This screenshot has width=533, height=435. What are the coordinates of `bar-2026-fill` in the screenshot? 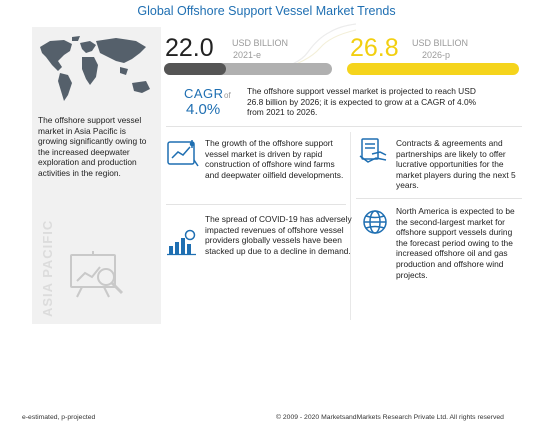 It's located at (433, 69).